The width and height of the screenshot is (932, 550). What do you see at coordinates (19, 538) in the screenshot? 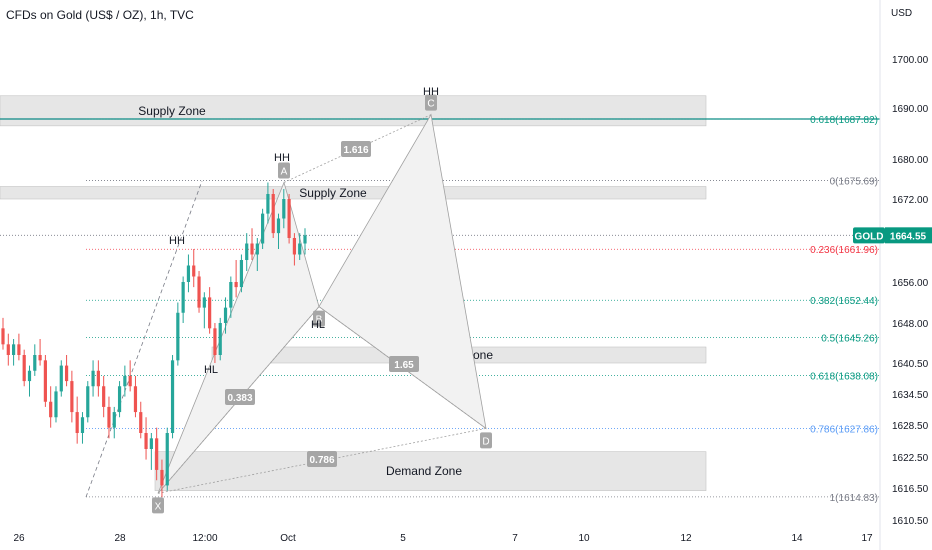
I see `x-tick-label: 26` at bounding box center [19, 538].